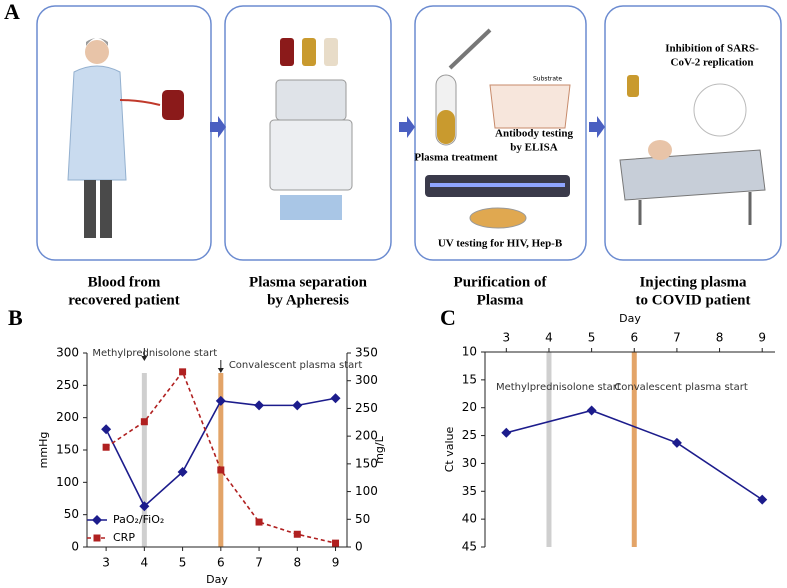 The width and height of the screenshot is (787, 588). What do you see at coordinates (71, 514) in the screenshot?
I see `y-tick-label: 50` at bounding box center [71, 514].